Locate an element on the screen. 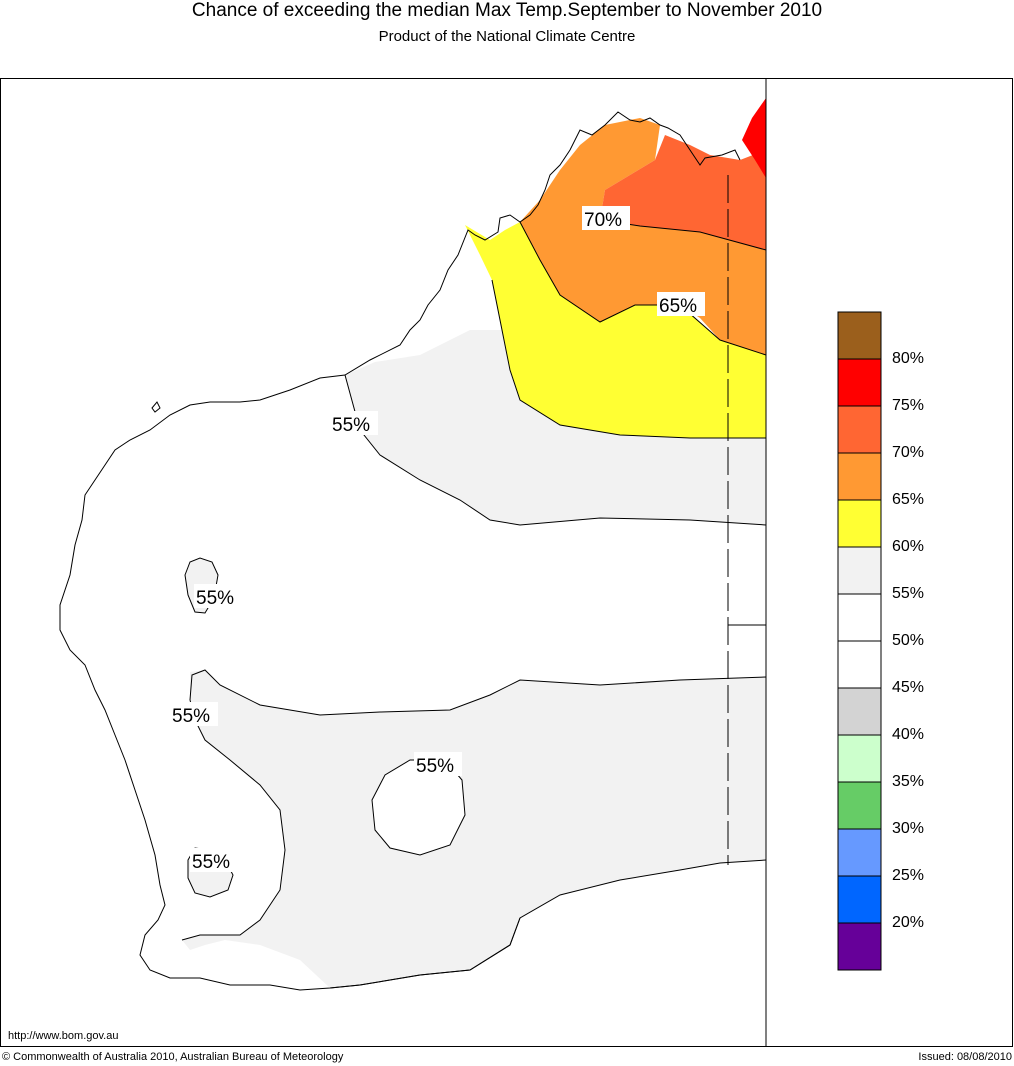 This screenshot has height=1066, width=1014. source-url: http://www.bom.gov.au is located at coordinates (63, 1036).